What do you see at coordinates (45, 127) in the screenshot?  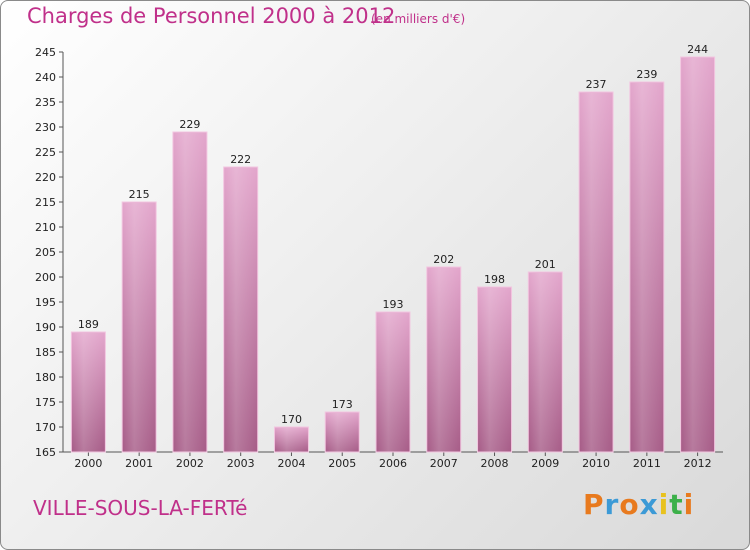 I see `y-tick-label: 230` at bounding box center [45, 127].